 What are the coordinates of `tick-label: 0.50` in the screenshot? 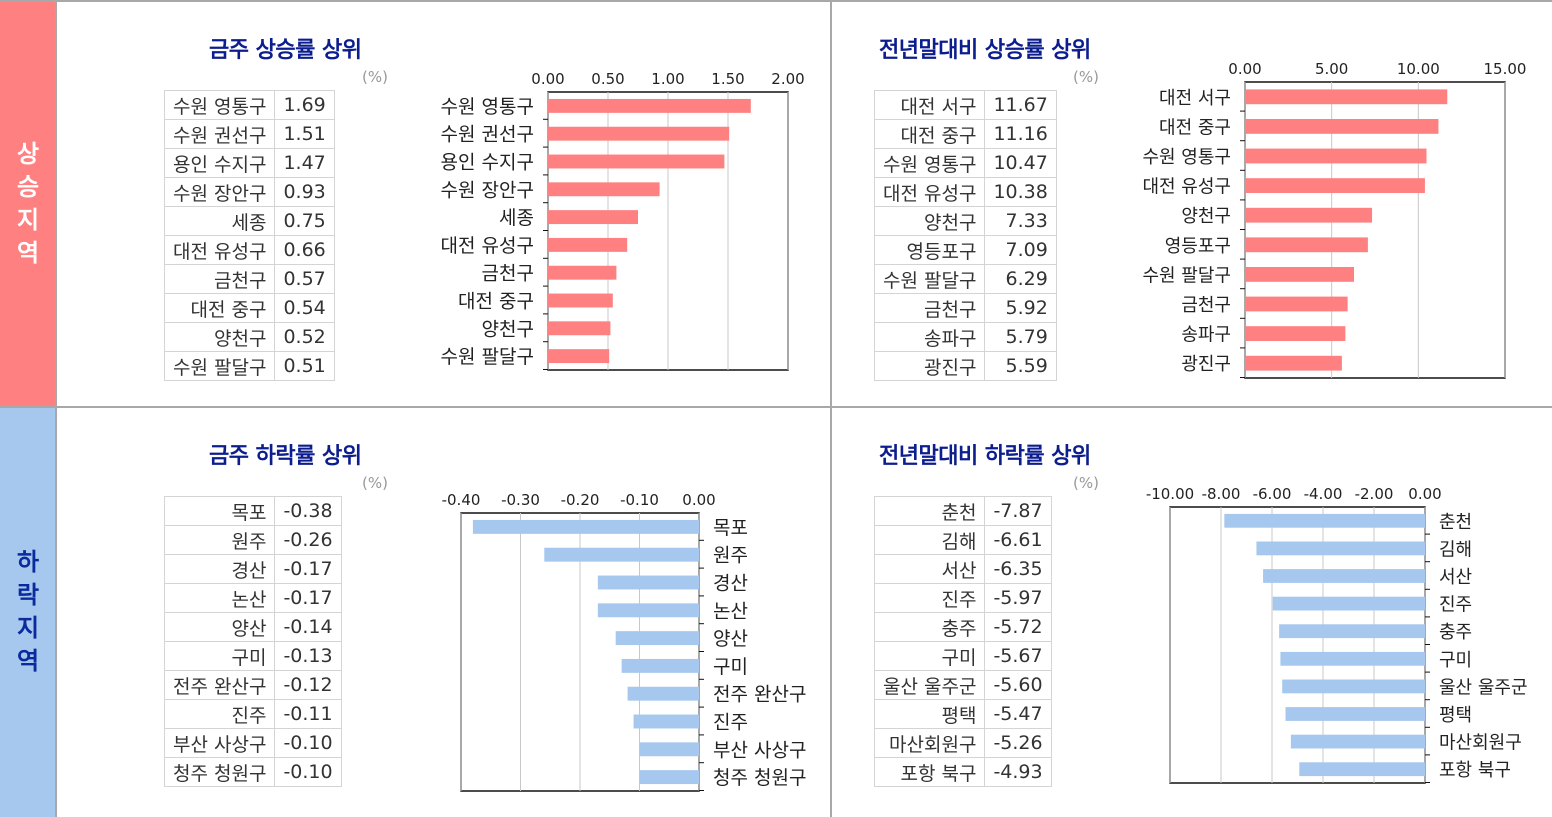 It's located at (607, 79).